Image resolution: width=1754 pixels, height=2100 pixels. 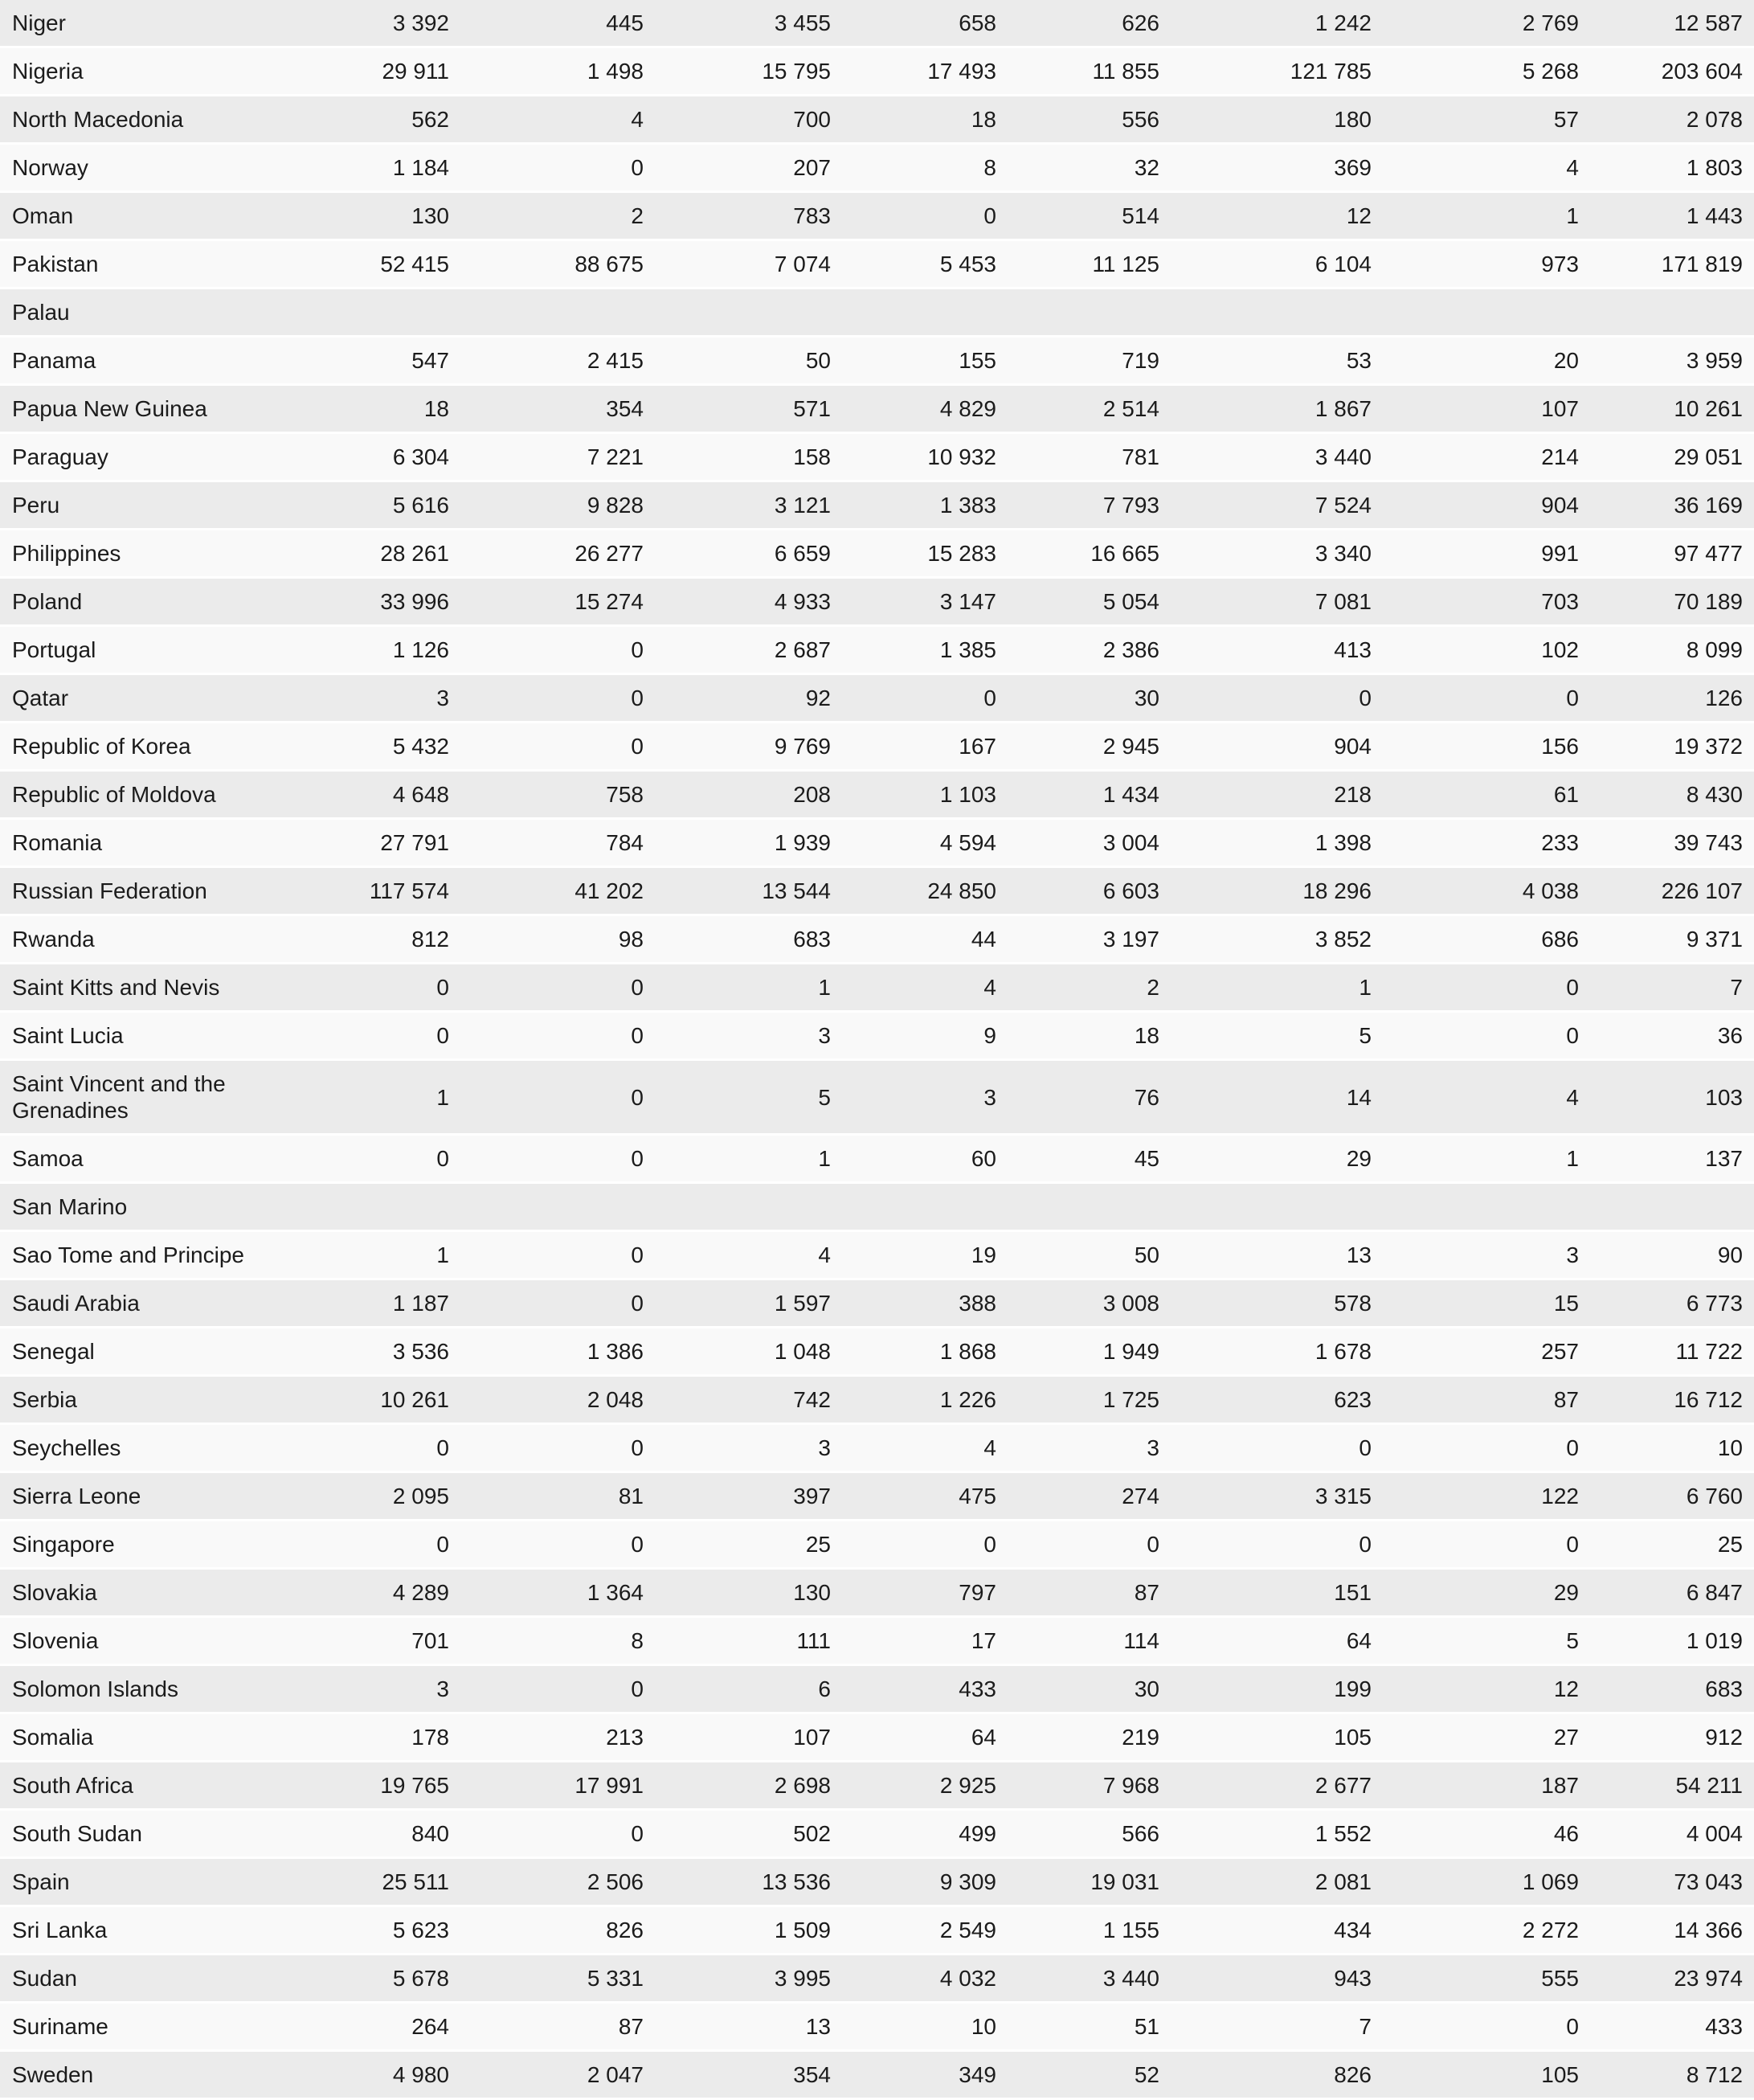 What do you see at coordinates (138, 1497) in the screenshot?
I see `country-cell: Sierra Leone` at bounding box center [138, 1497].